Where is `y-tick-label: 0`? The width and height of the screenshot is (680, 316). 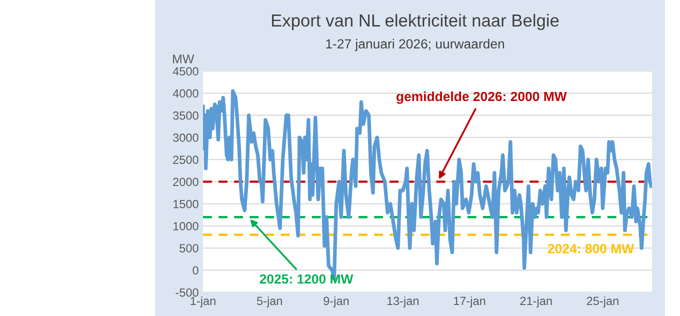 y-tick-label: 0 is located at coordinates (195, 270).